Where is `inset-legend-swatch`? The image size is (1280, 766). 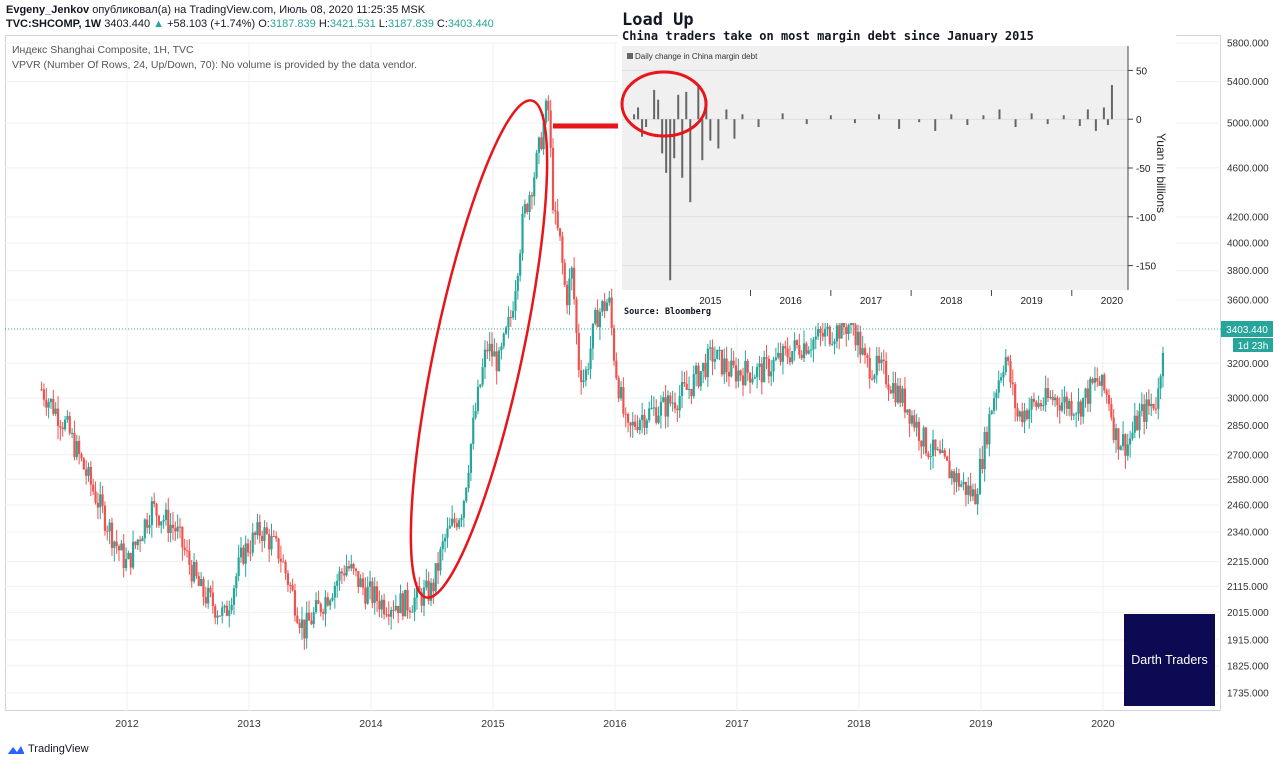
inset-legend-swatch is located at coordinates (630, 56).